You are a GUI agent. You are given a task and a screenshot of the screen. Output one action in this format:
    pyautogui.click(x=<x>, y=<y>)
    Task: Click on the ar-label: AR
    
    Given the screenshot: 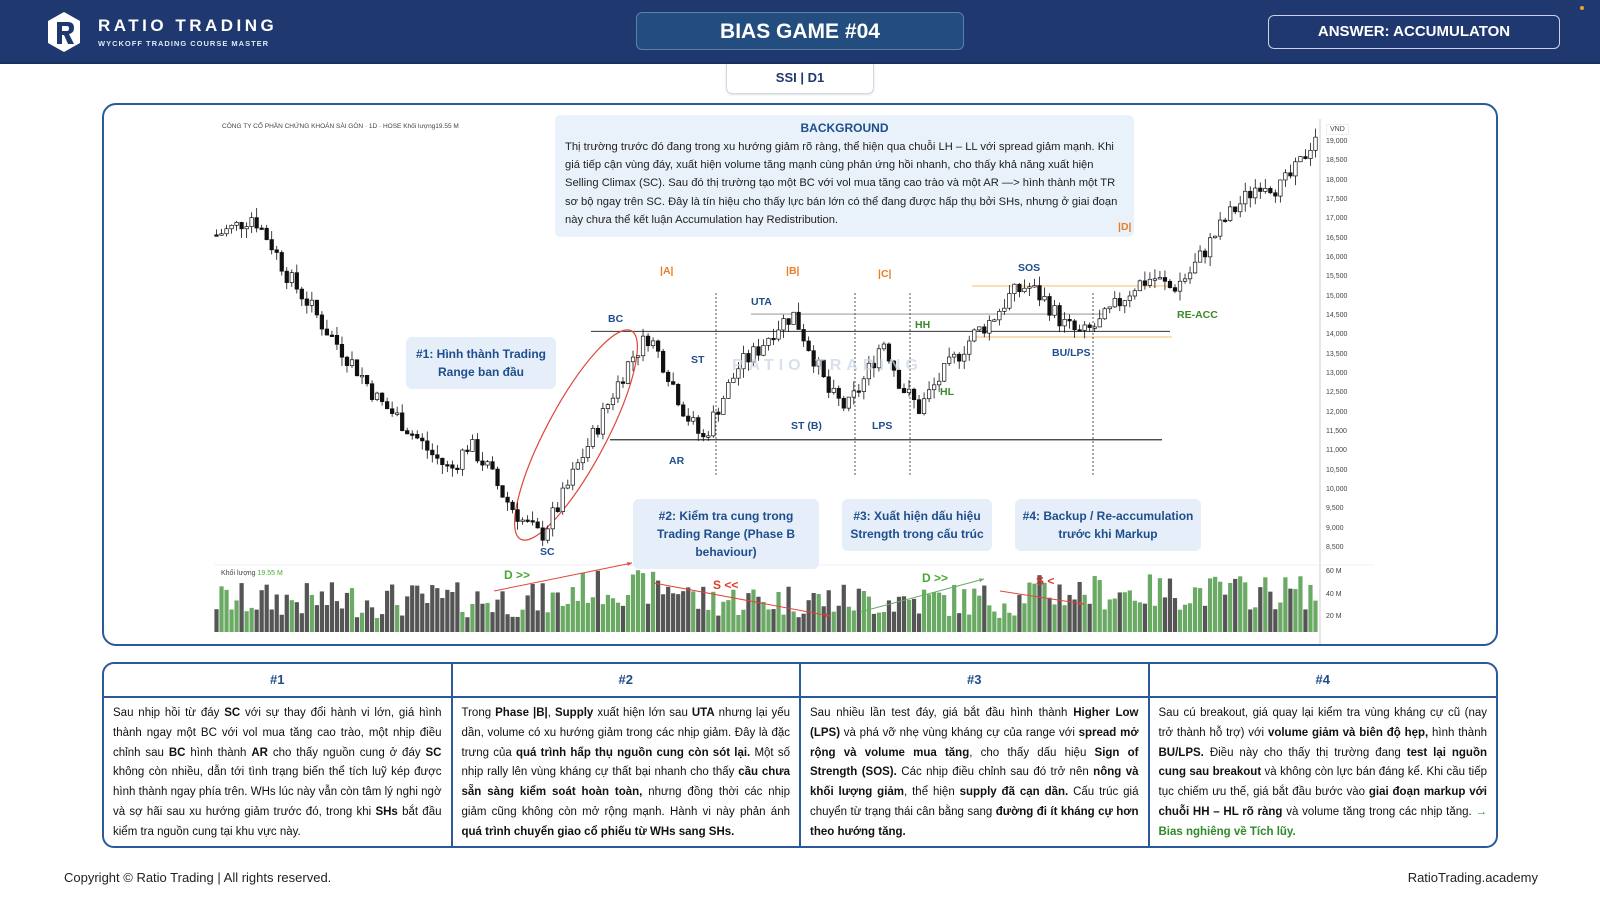 What is the action you would take?
    pyautogui.click(x=677, y=461)
    